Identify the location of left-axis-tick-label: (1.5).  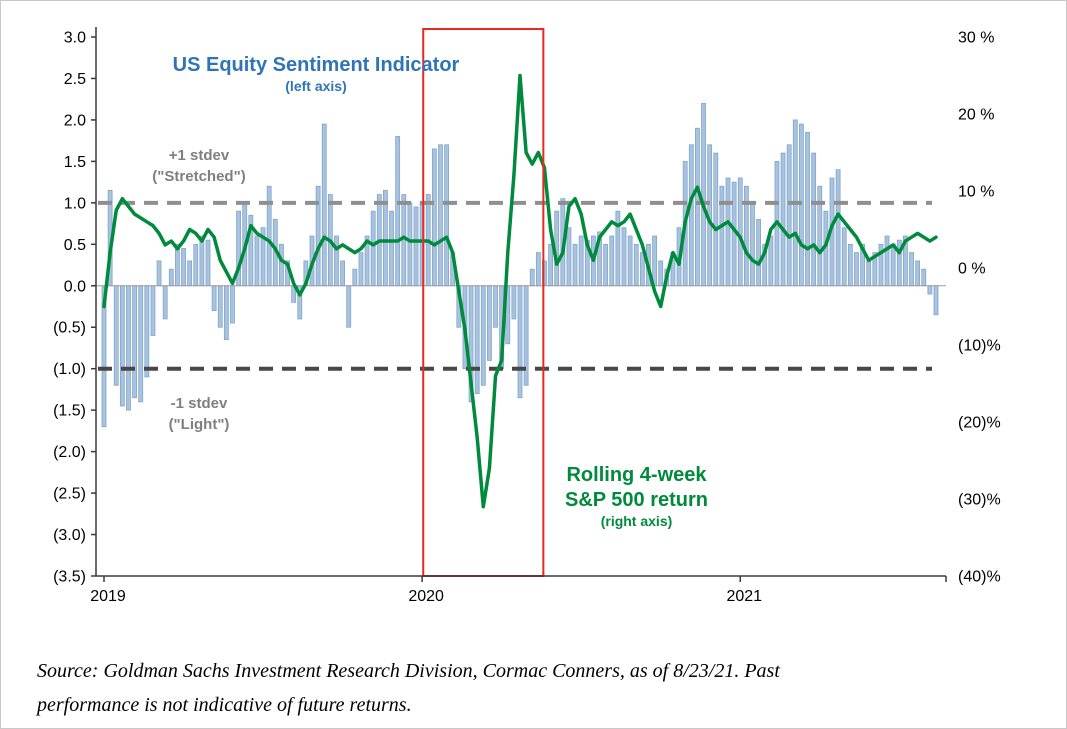
(69, 411).